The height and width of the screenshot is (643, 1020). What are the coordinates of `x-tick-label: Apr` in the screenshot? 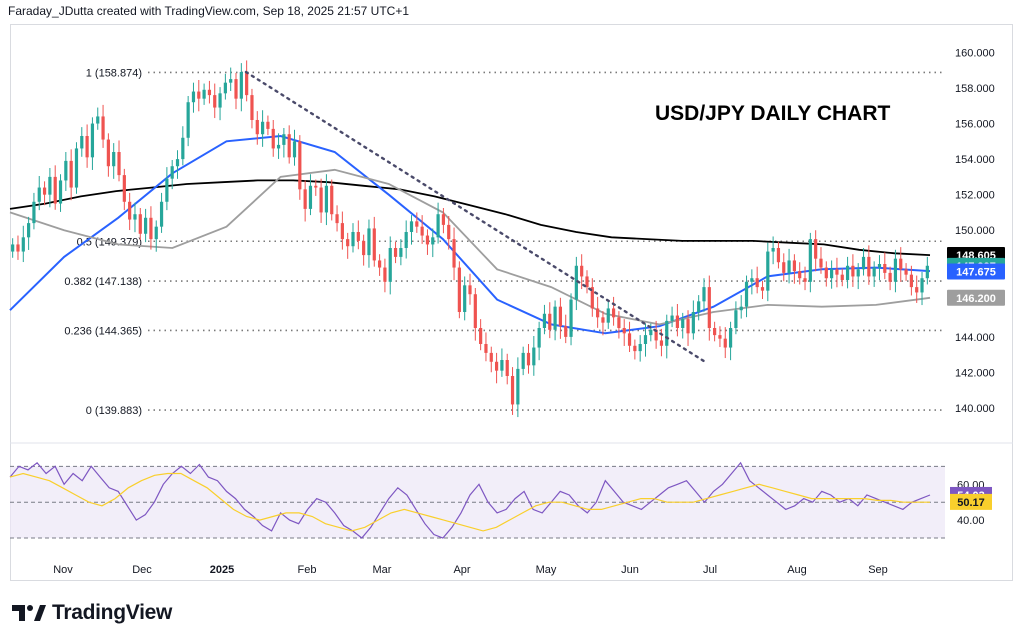 It's located at (461, 570).